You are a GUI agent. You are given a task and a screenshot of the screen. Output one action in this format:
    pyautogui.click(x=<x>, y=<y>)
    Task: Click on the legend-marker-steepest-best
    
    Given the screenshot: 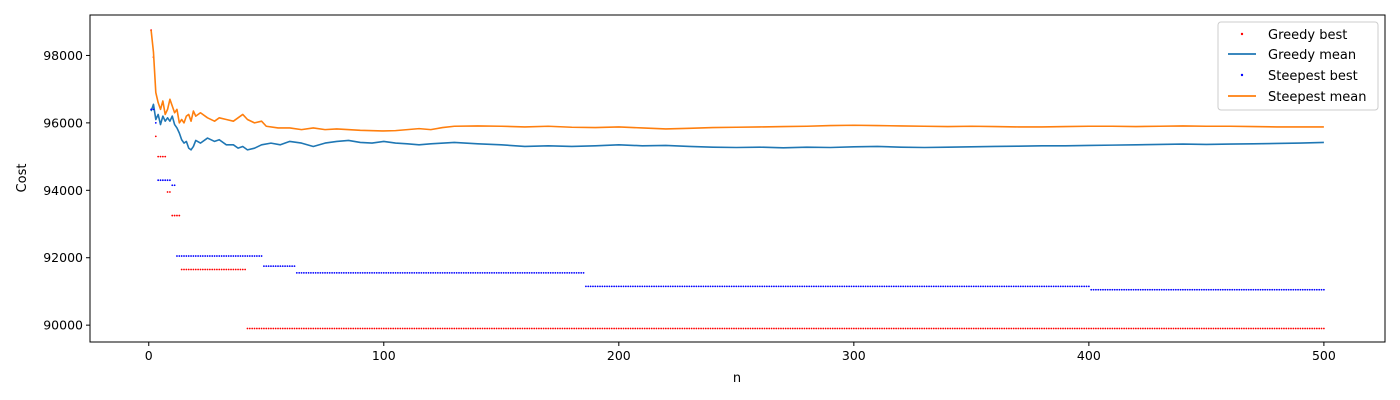 What is the action you would take?
    pyautogui.click(x=1242, y=75)
    